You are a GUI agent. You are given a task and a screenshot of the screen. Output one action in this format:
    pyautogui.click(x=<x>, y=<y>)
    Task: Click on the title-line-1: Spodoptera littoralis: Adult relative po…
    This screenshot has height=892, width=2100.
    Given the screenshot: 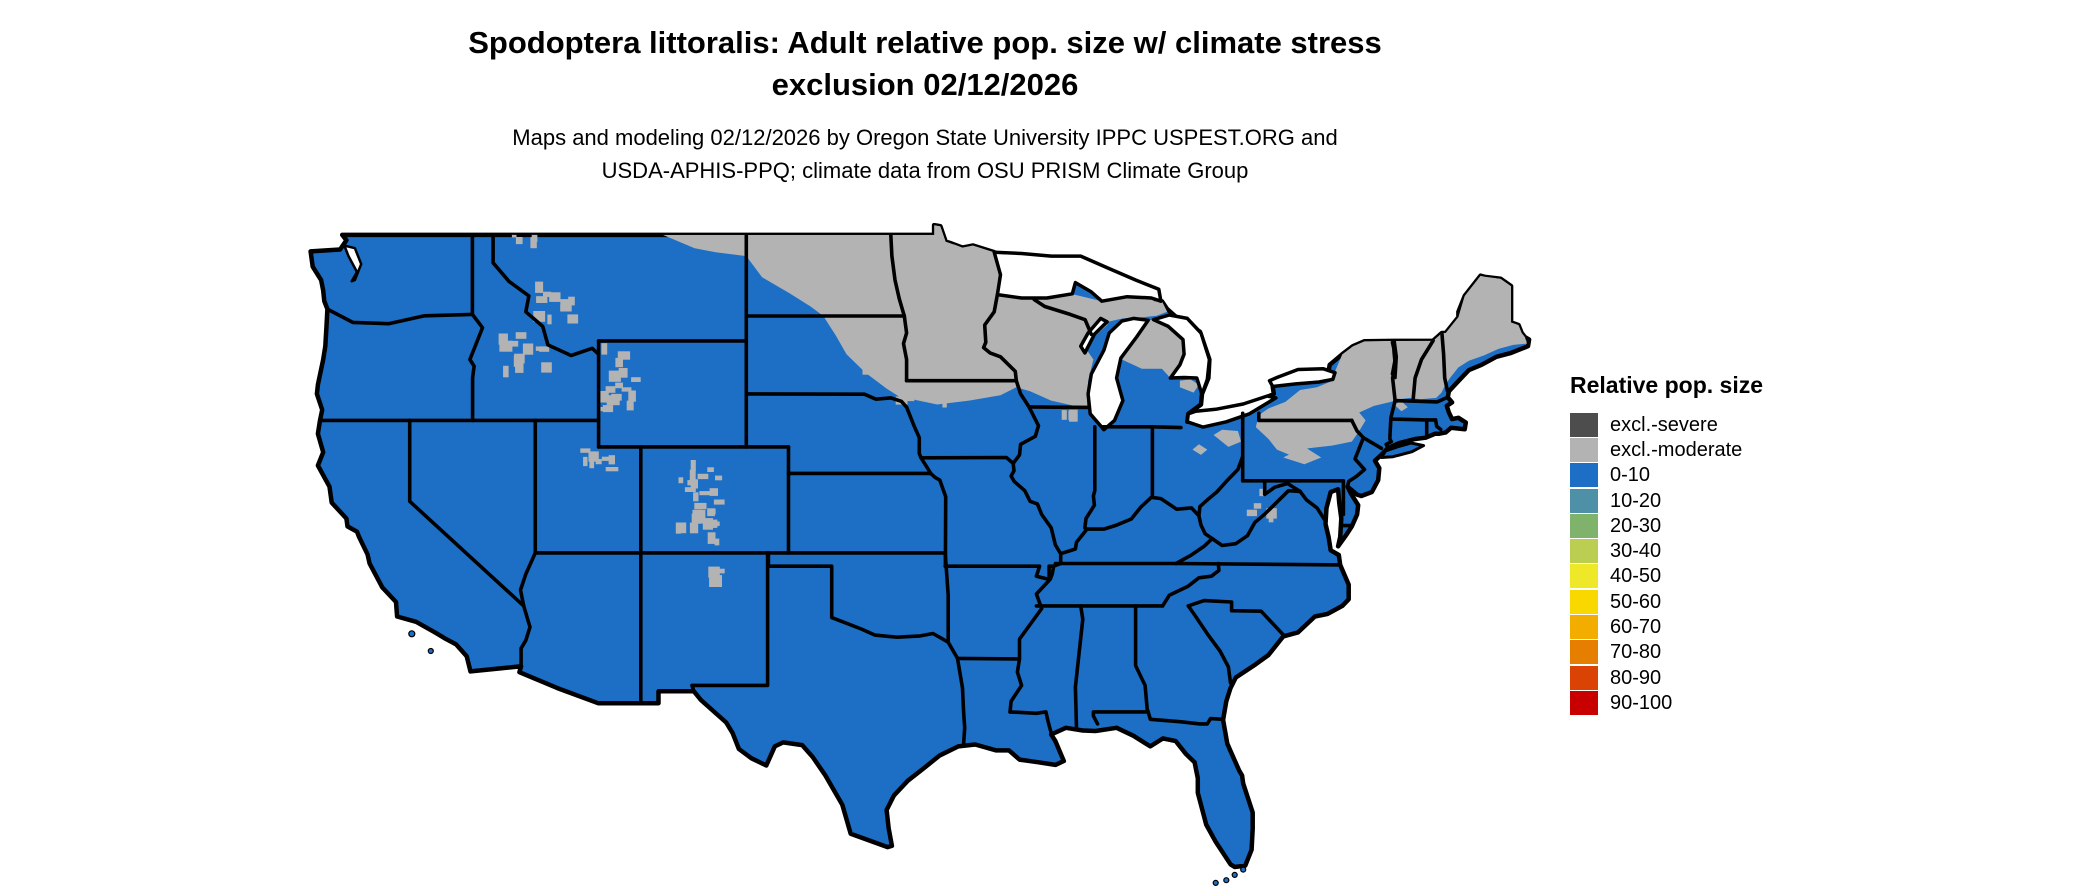 What is the action you would take?
    pyautogui.click(x=925, y=42)
    